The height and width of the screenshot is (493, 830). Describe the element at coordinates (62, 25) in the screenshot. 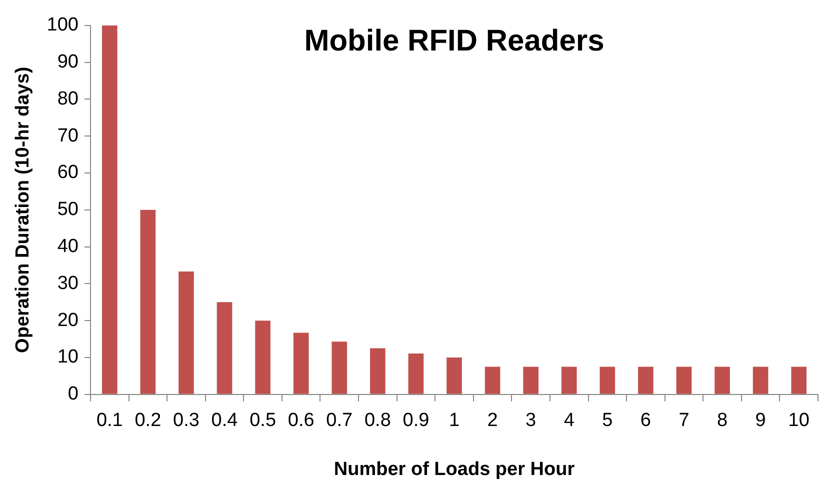

I see `y-tick-label: 100` at that location.